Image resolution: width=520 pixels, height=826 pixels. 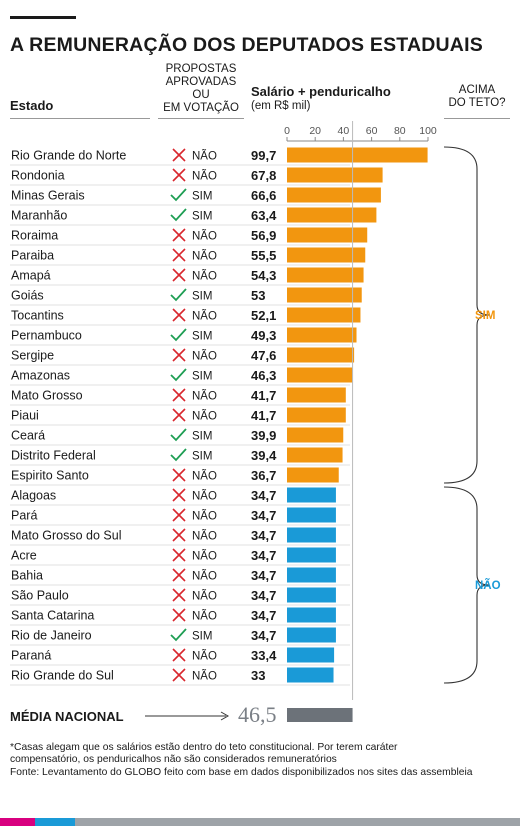 I want to click on x-tick-label: 20, so click(x=315, y=131).